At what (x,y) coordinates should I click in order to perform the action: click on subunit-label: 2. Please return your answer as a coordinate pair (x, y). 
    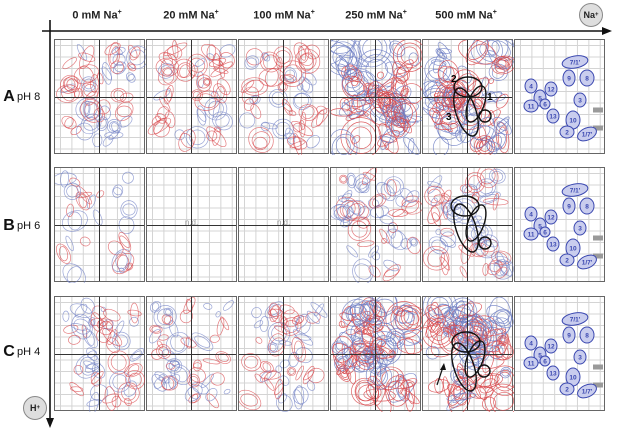
    Looking at the image, I should click on (567, 261).